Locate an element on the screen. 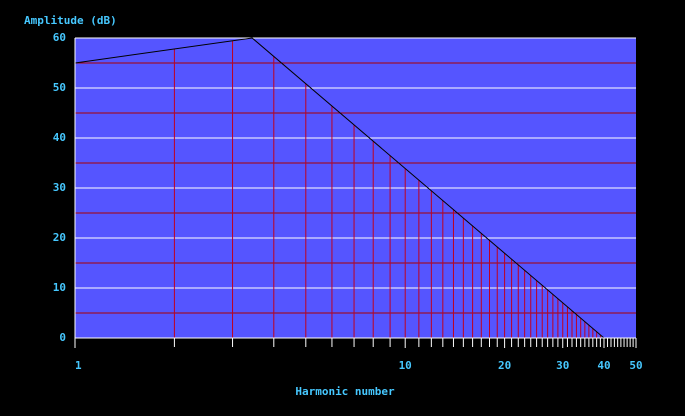 This screenshot has width=685, height=416. x-axis-title: Harmonic number is located at coordinates (345, 391).